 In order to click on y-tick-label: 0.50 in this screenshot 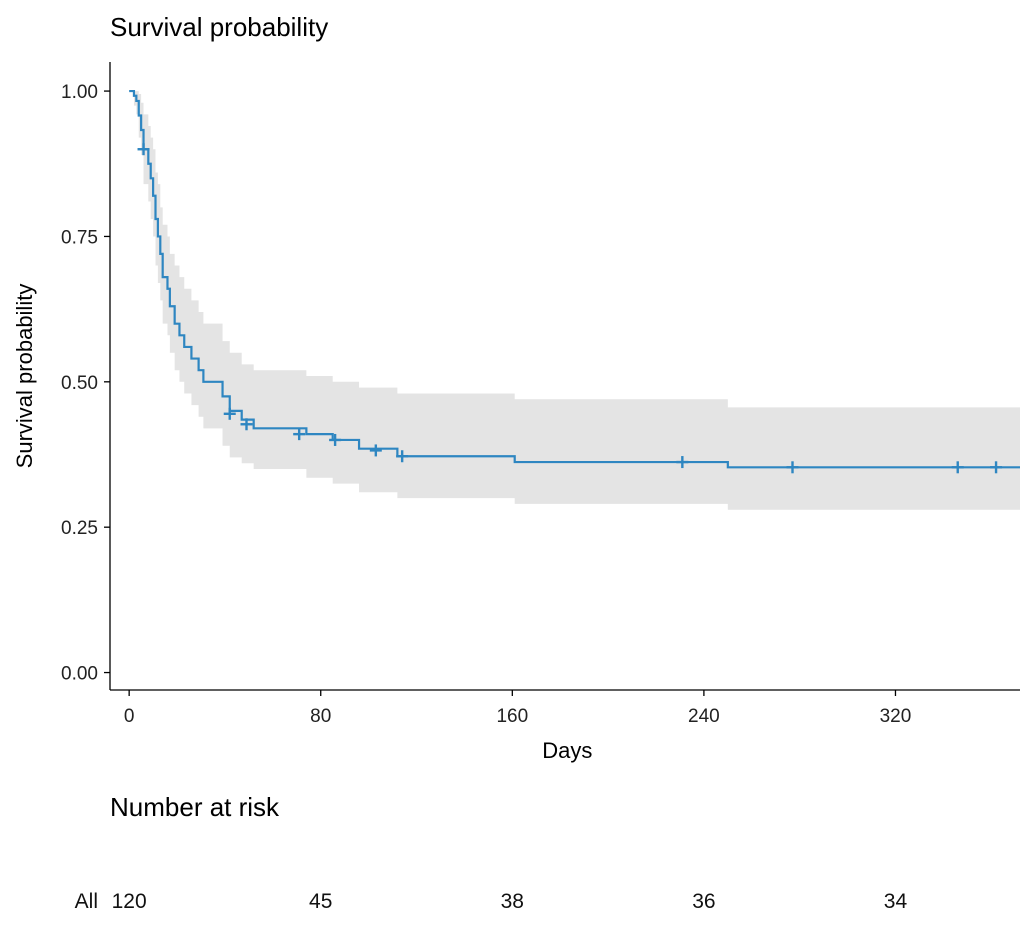, I will do `click(79, 383)`.